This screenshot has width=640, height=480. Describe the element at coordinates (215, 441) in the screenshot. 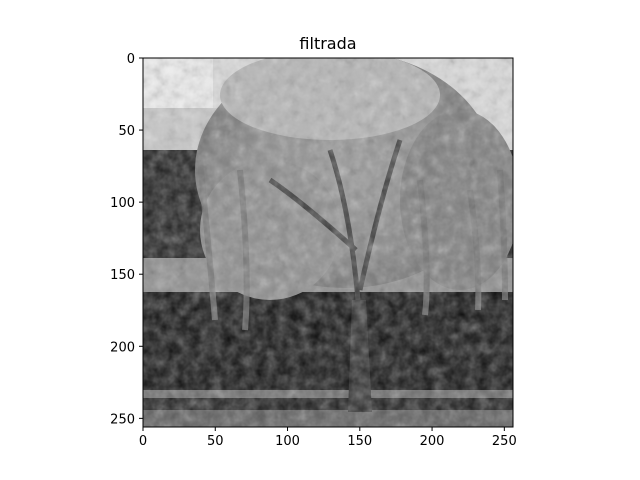

I see `x-tick-label: 50` at that location.